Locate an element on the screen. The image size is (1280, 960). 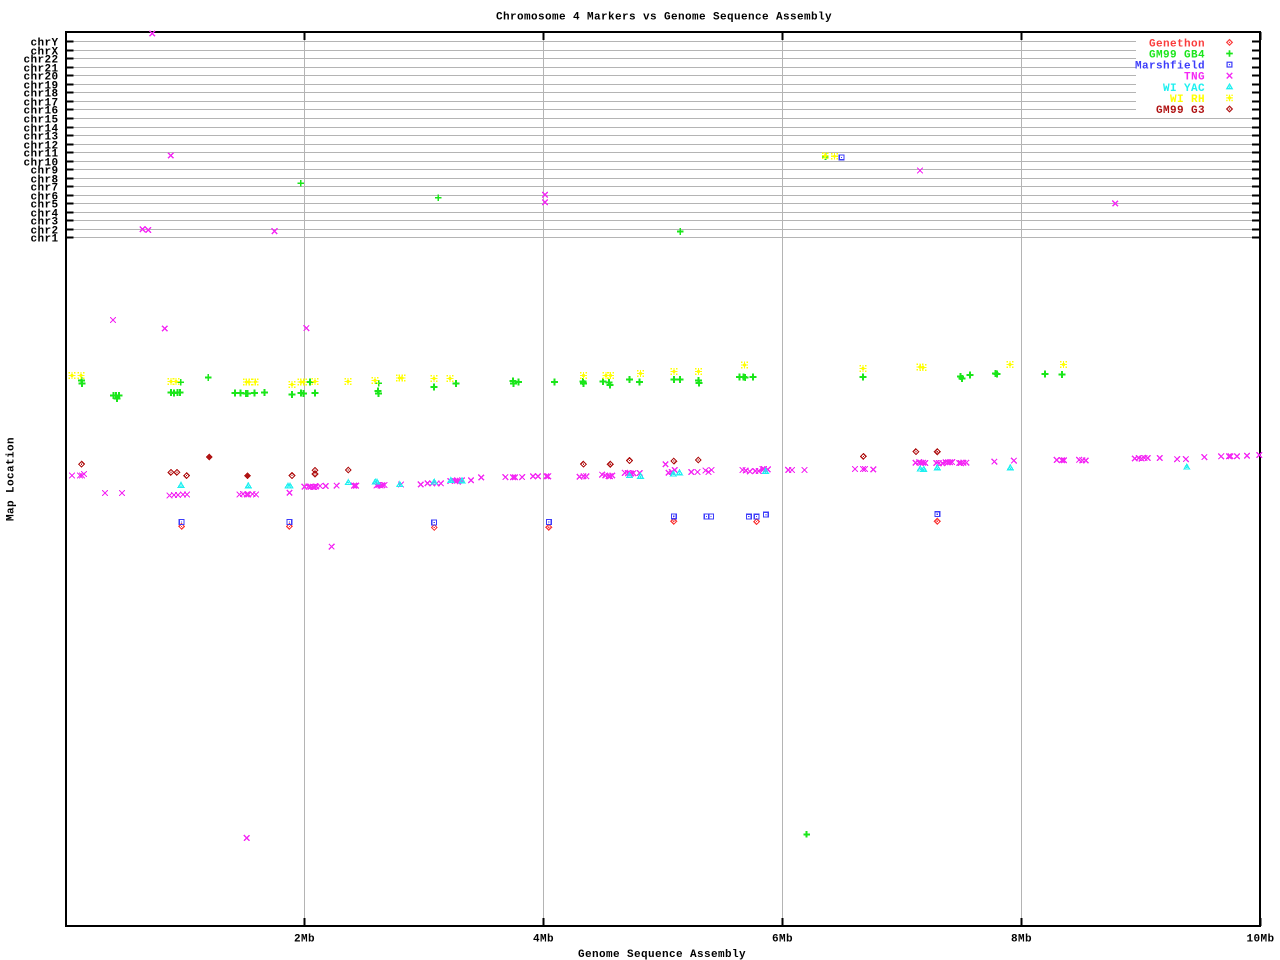
svg-text: 8Mb is located at coordinates (1021, 940).